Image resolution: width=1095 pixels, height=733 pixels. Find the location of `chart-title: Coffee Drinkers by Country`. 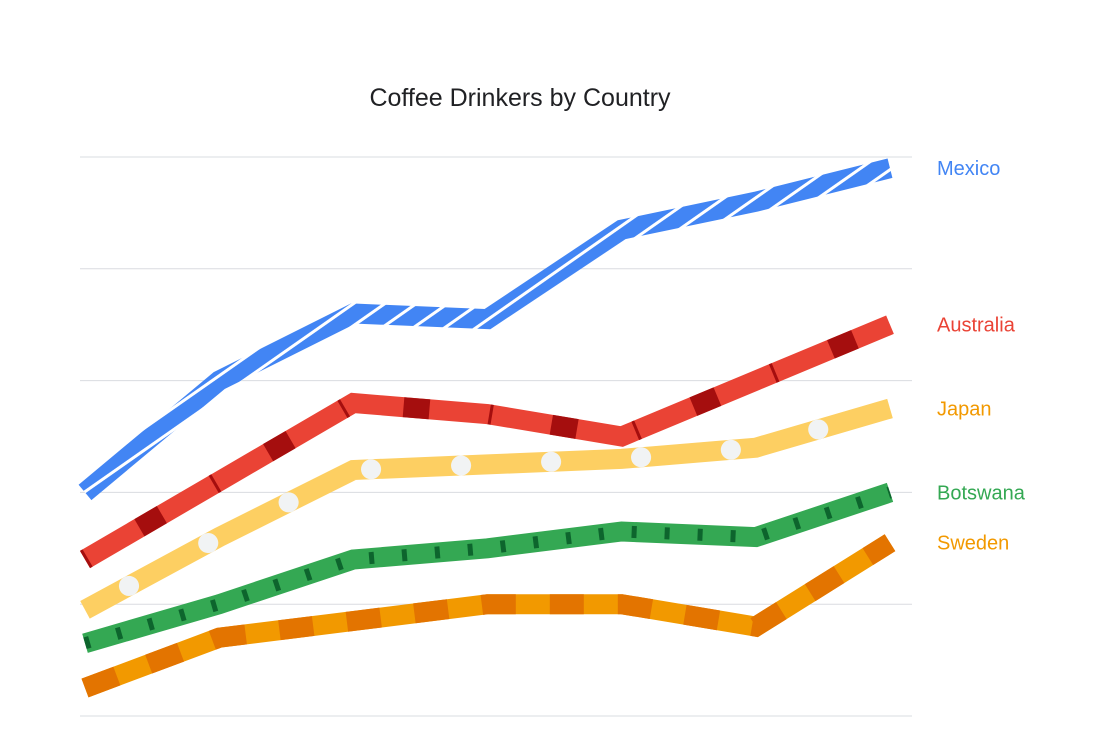

chart-title: Coffee Drinkers by Country is located at coordinates (520, 98).